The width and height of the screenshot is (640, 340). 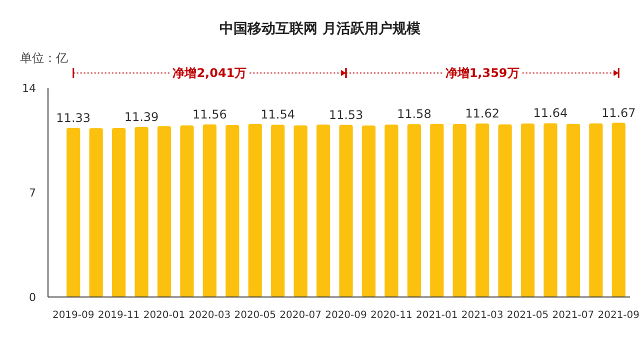 What do you see at coordinates (73, 117) in the screenshot?
I see `data-label: 11.33` at bounding box center [73, 117].